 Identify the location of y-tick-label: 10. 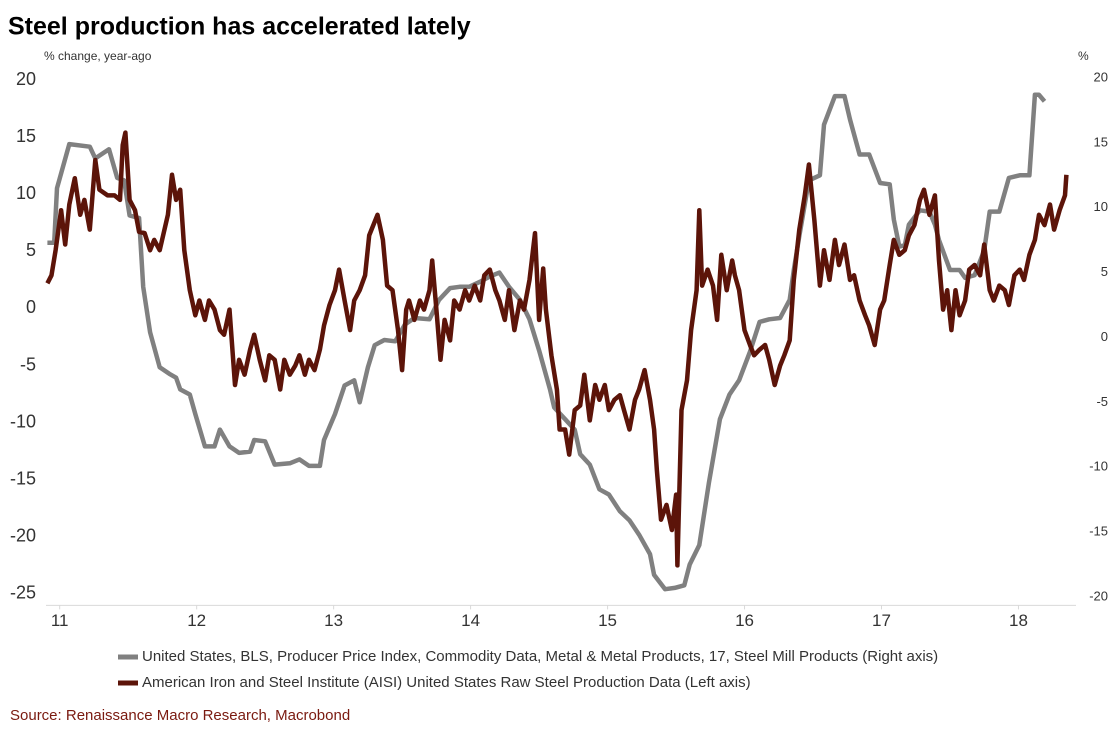
(26, 193).